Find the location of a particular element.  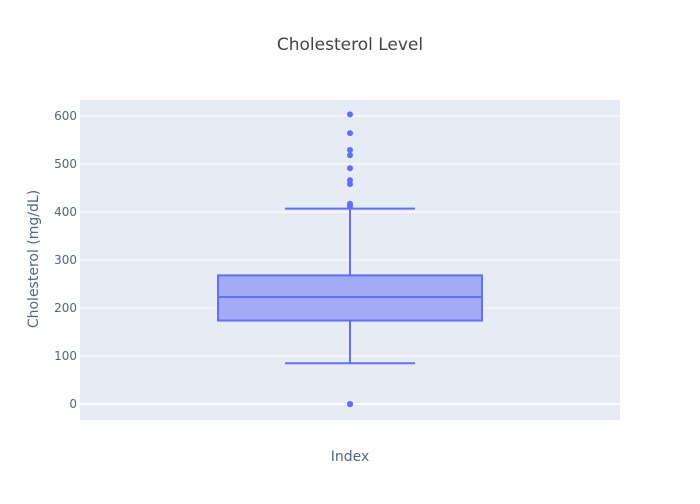

y-tick-label: 300 is located at coordinates (65, 260).